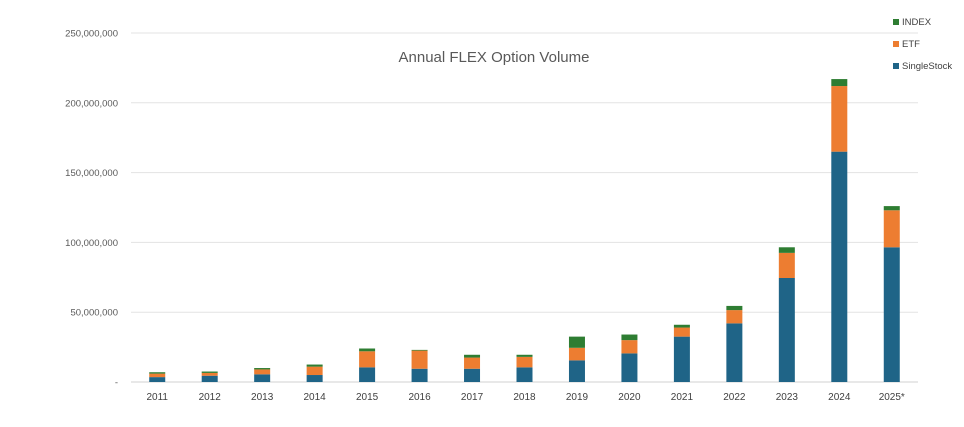 The width and height of the screenshot is (964, 427). Describe the element at coordinates (917, 22) in the screenshot. I see `legend-label-index: INDEX` at that location.